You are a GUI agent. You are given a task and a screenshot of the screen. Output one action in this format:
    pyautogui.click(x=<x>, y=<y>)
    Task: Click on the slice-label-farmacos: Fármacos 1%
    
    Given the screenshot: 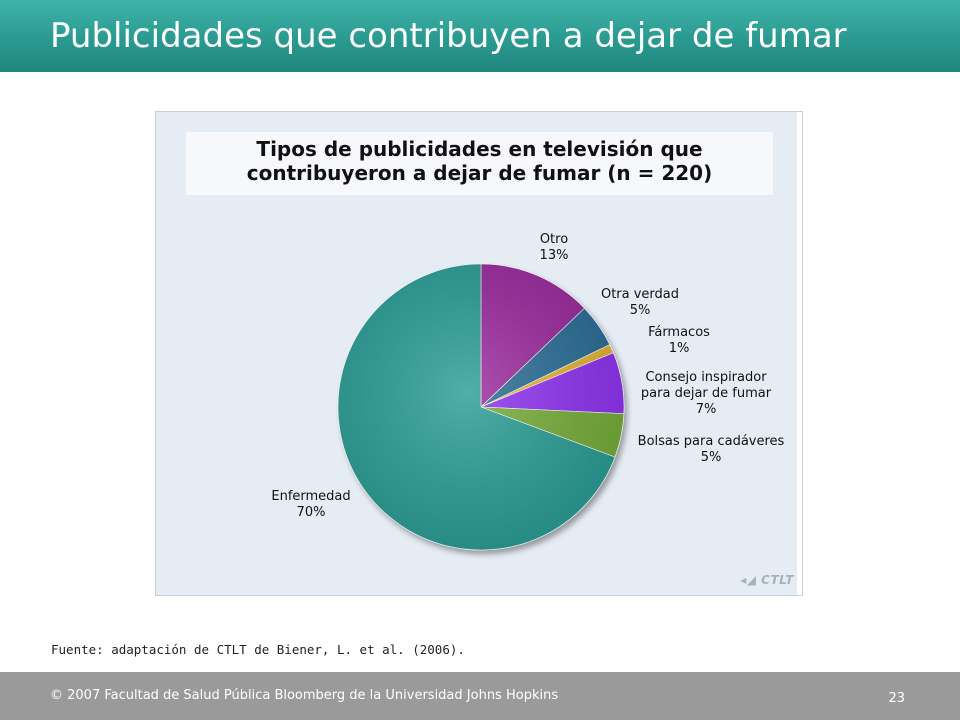 What is the action you would take?
    pyautogui.click(x=679, y=340)
    